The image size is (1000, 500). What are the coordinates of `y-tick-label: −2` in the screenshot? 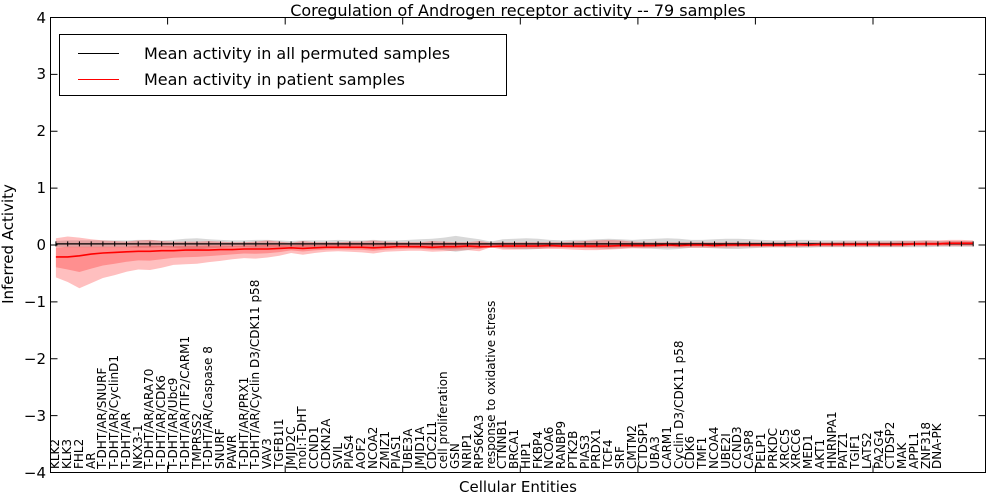 It's located at (34, 358).